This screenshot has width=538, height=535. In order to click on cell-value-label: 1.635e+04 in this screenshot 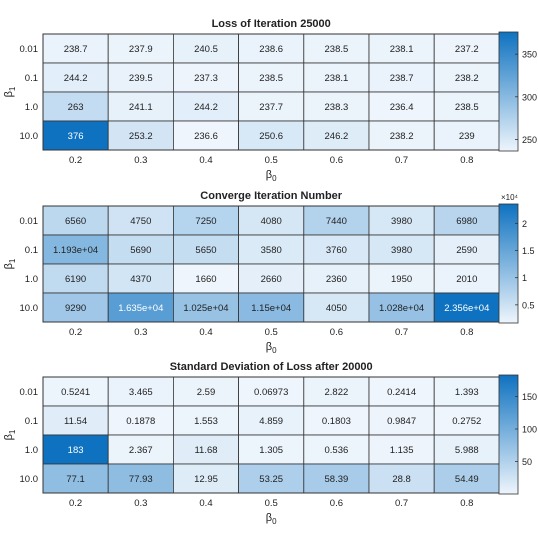, I will do `click(140, 308)`.